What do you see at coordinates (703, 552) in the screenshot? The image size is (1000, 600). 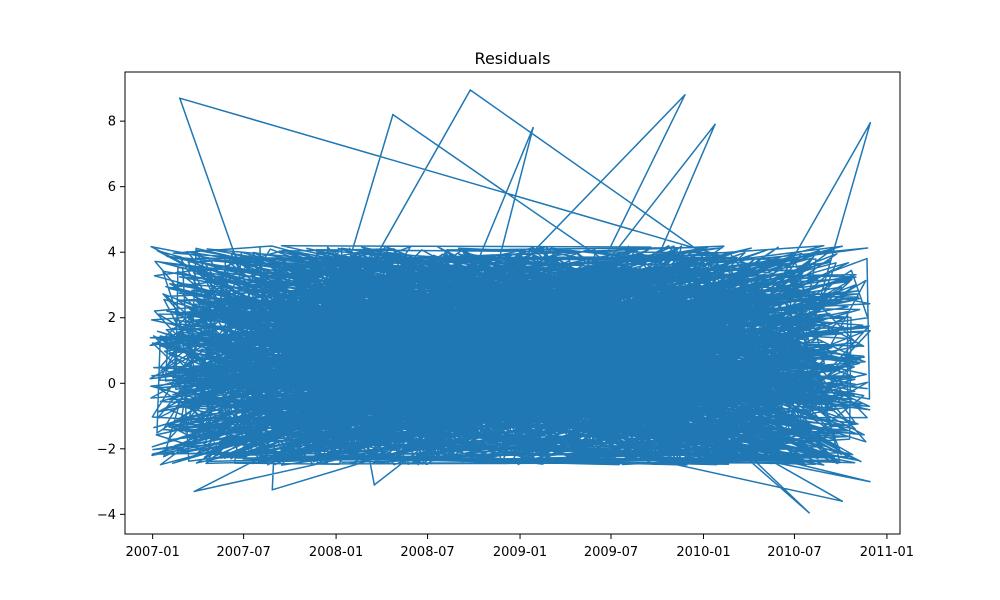 I see `x-tick-label: 2010-01` at bounding box center [703, 552].